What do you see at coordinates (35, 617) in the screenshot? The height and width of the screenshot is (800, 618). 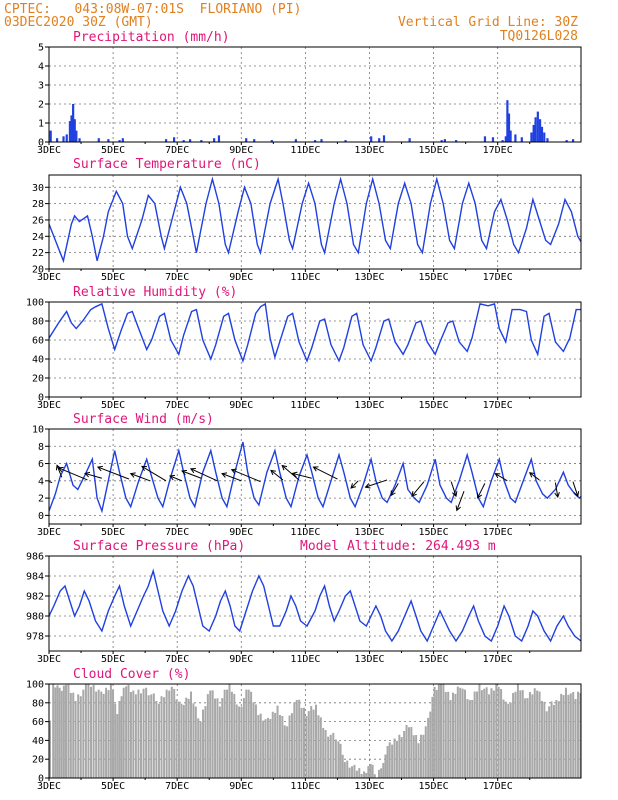 I see `y-tick-label: 980` at bounding box center [35, 617].